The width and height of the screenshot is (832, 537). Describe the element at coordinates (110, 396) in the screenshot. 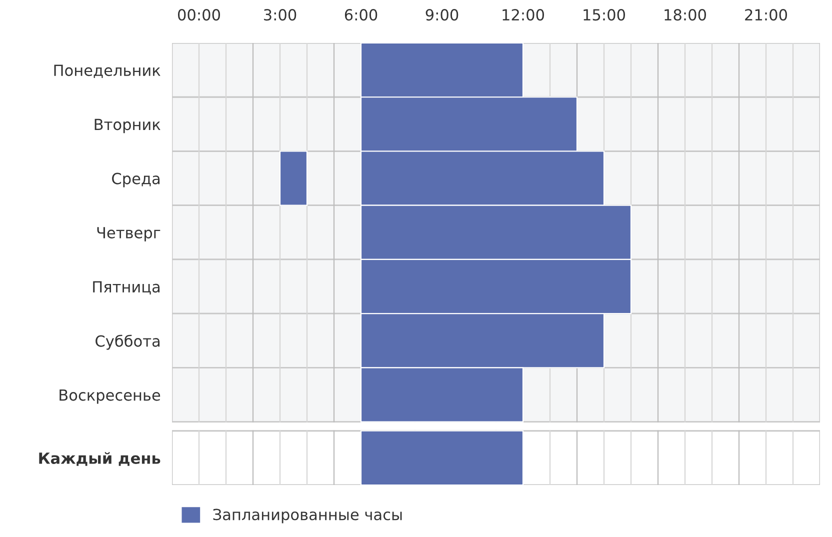

I see `y-tick-label: Воскресенье` at that location.